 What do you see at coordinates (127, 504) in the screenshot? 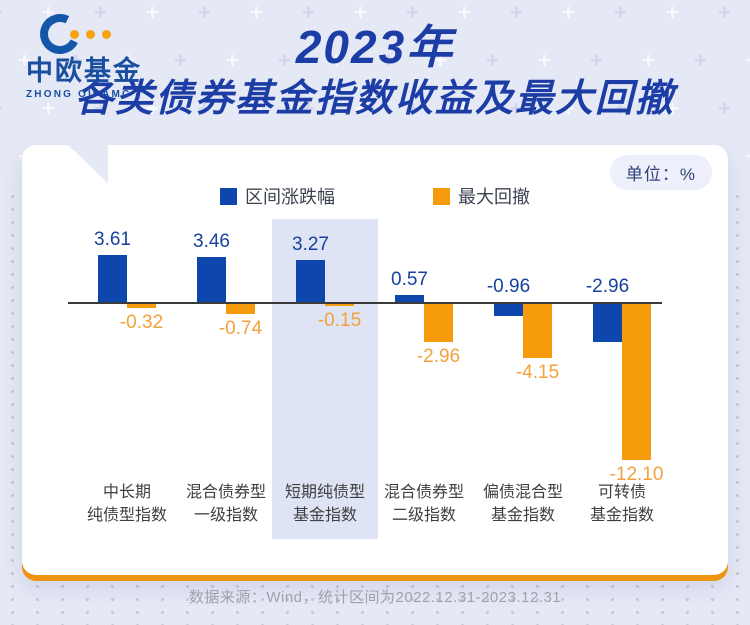
I see `category-label: 中长期 纯债型指数` at bounding box center [127, 504].